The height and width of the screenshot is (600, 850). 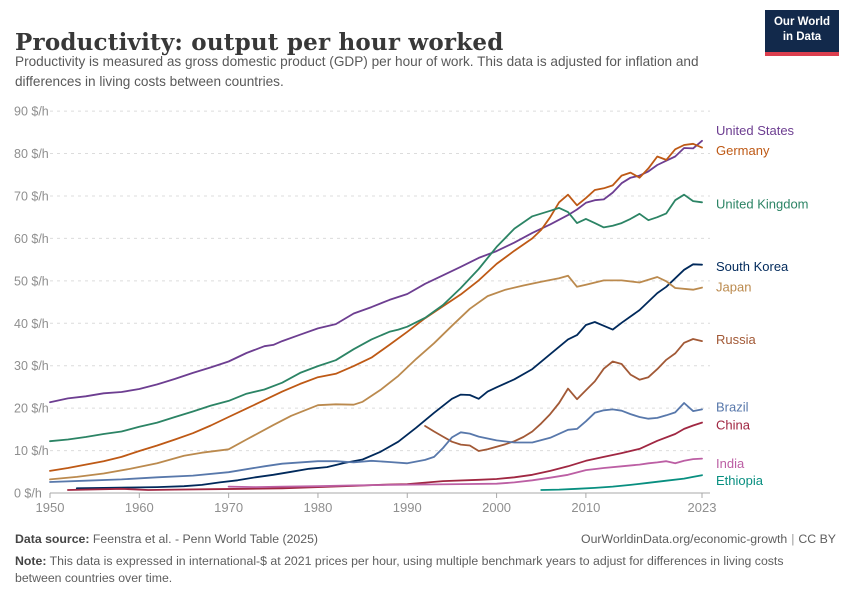 I want to click on x-tick-label-1950: 1950, so click(x=50, y=507).